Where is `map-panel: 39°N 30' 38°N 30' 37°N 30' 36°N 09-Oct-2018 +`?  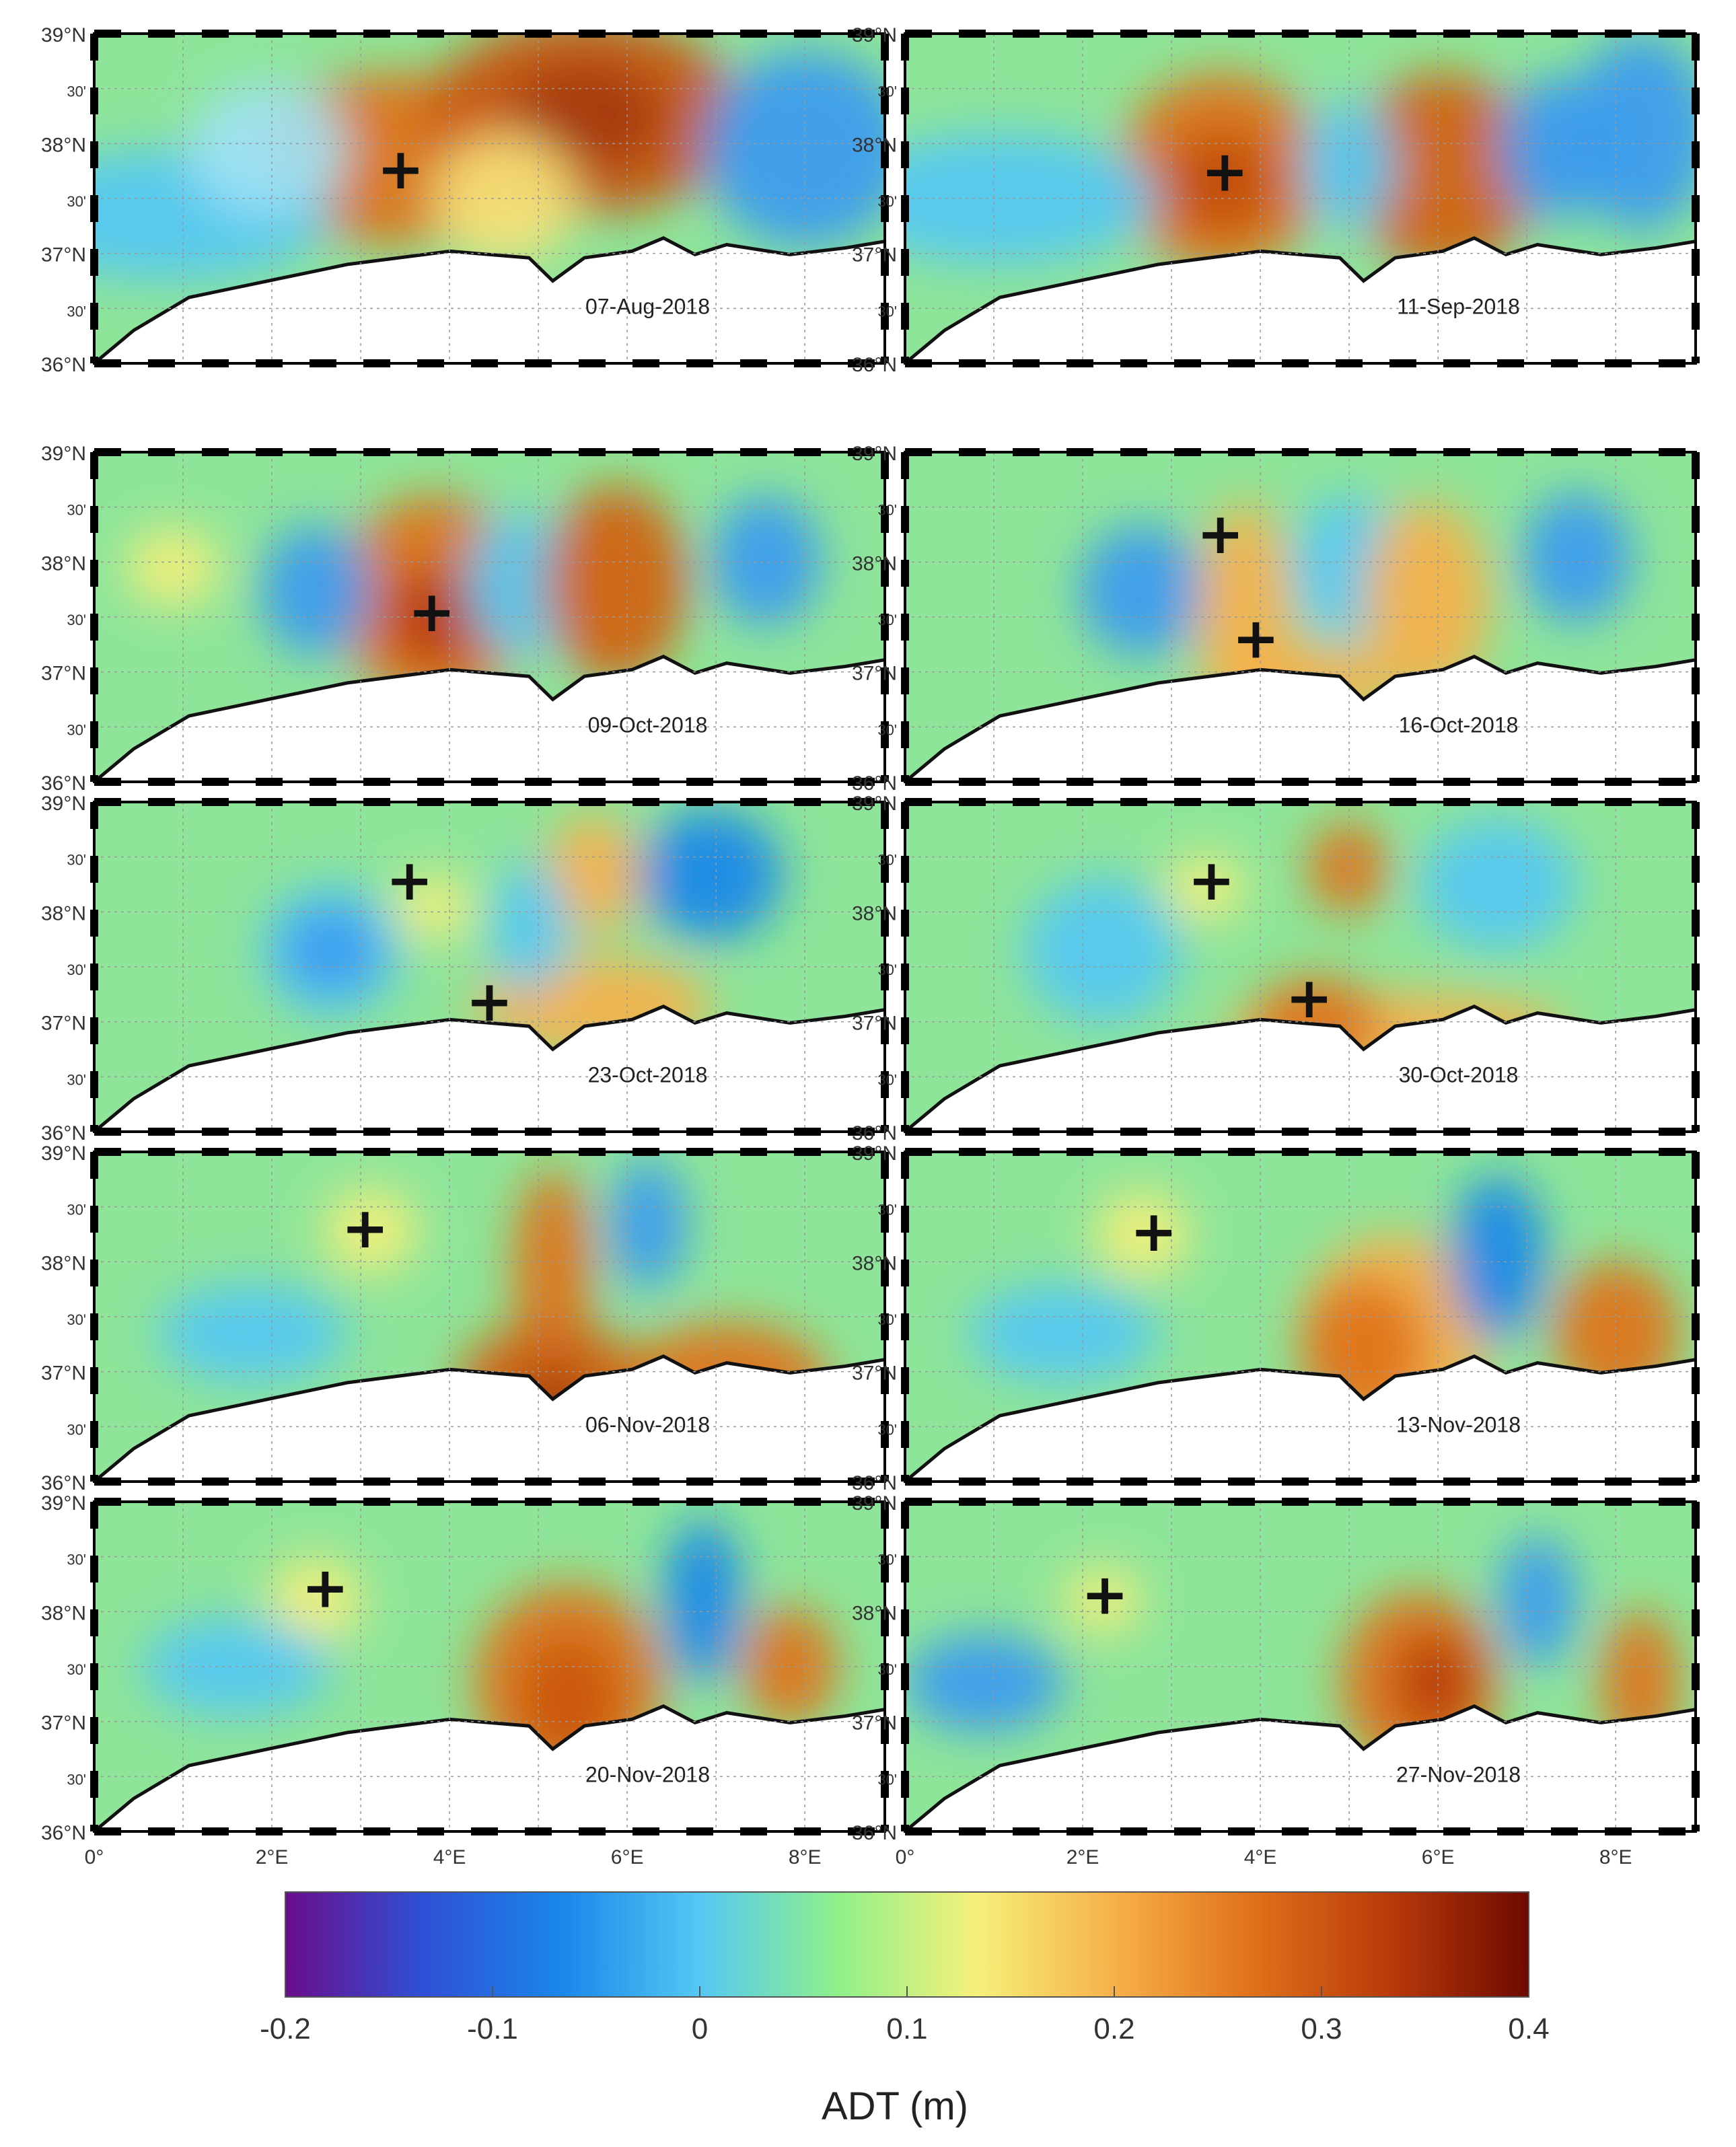
map-panel: 39°N 30' 38°N 30' 37°N 30' 36°N 09-Oct-2018 + is located at coordinates (465, 619).